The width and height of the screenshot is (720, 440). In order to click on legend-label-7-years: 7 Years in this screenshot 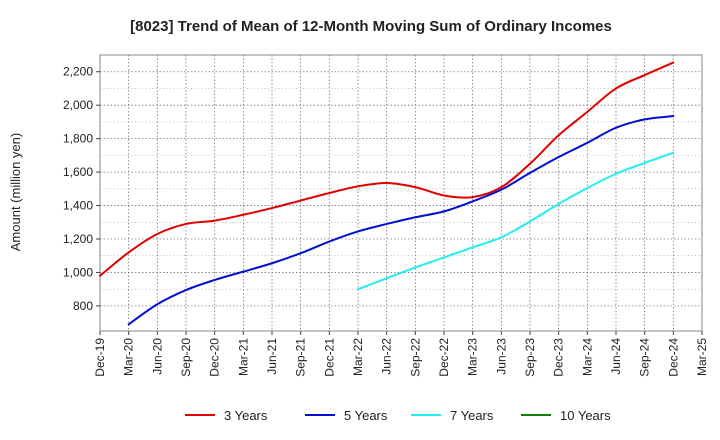, I will do `click(472, 415)`.